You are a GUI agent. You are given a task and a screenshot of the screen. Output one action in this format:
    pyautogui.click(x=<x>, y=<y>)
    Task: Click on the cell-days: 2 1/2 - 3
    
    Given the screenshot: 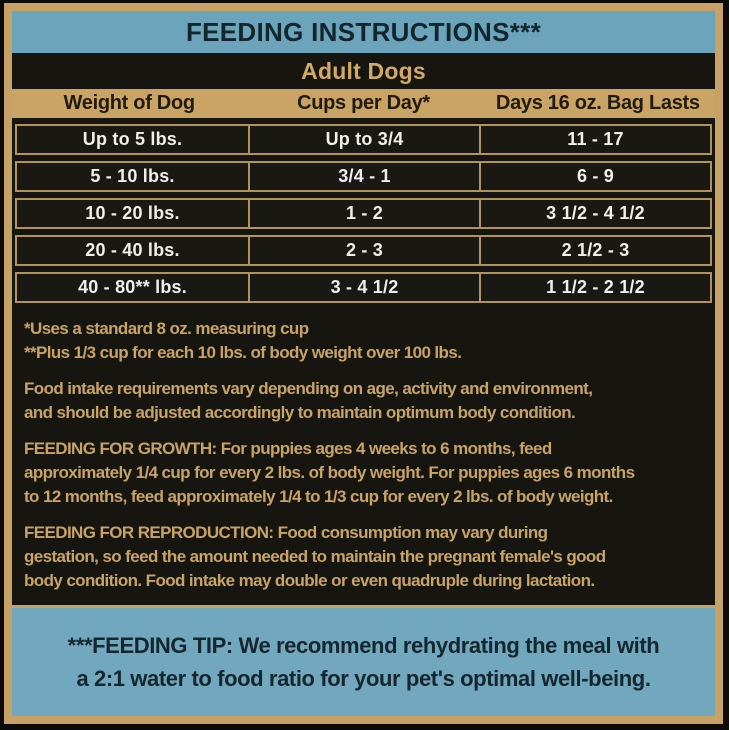 What is the action you would take?
    pyautogui.click(x=594, y=250)
    